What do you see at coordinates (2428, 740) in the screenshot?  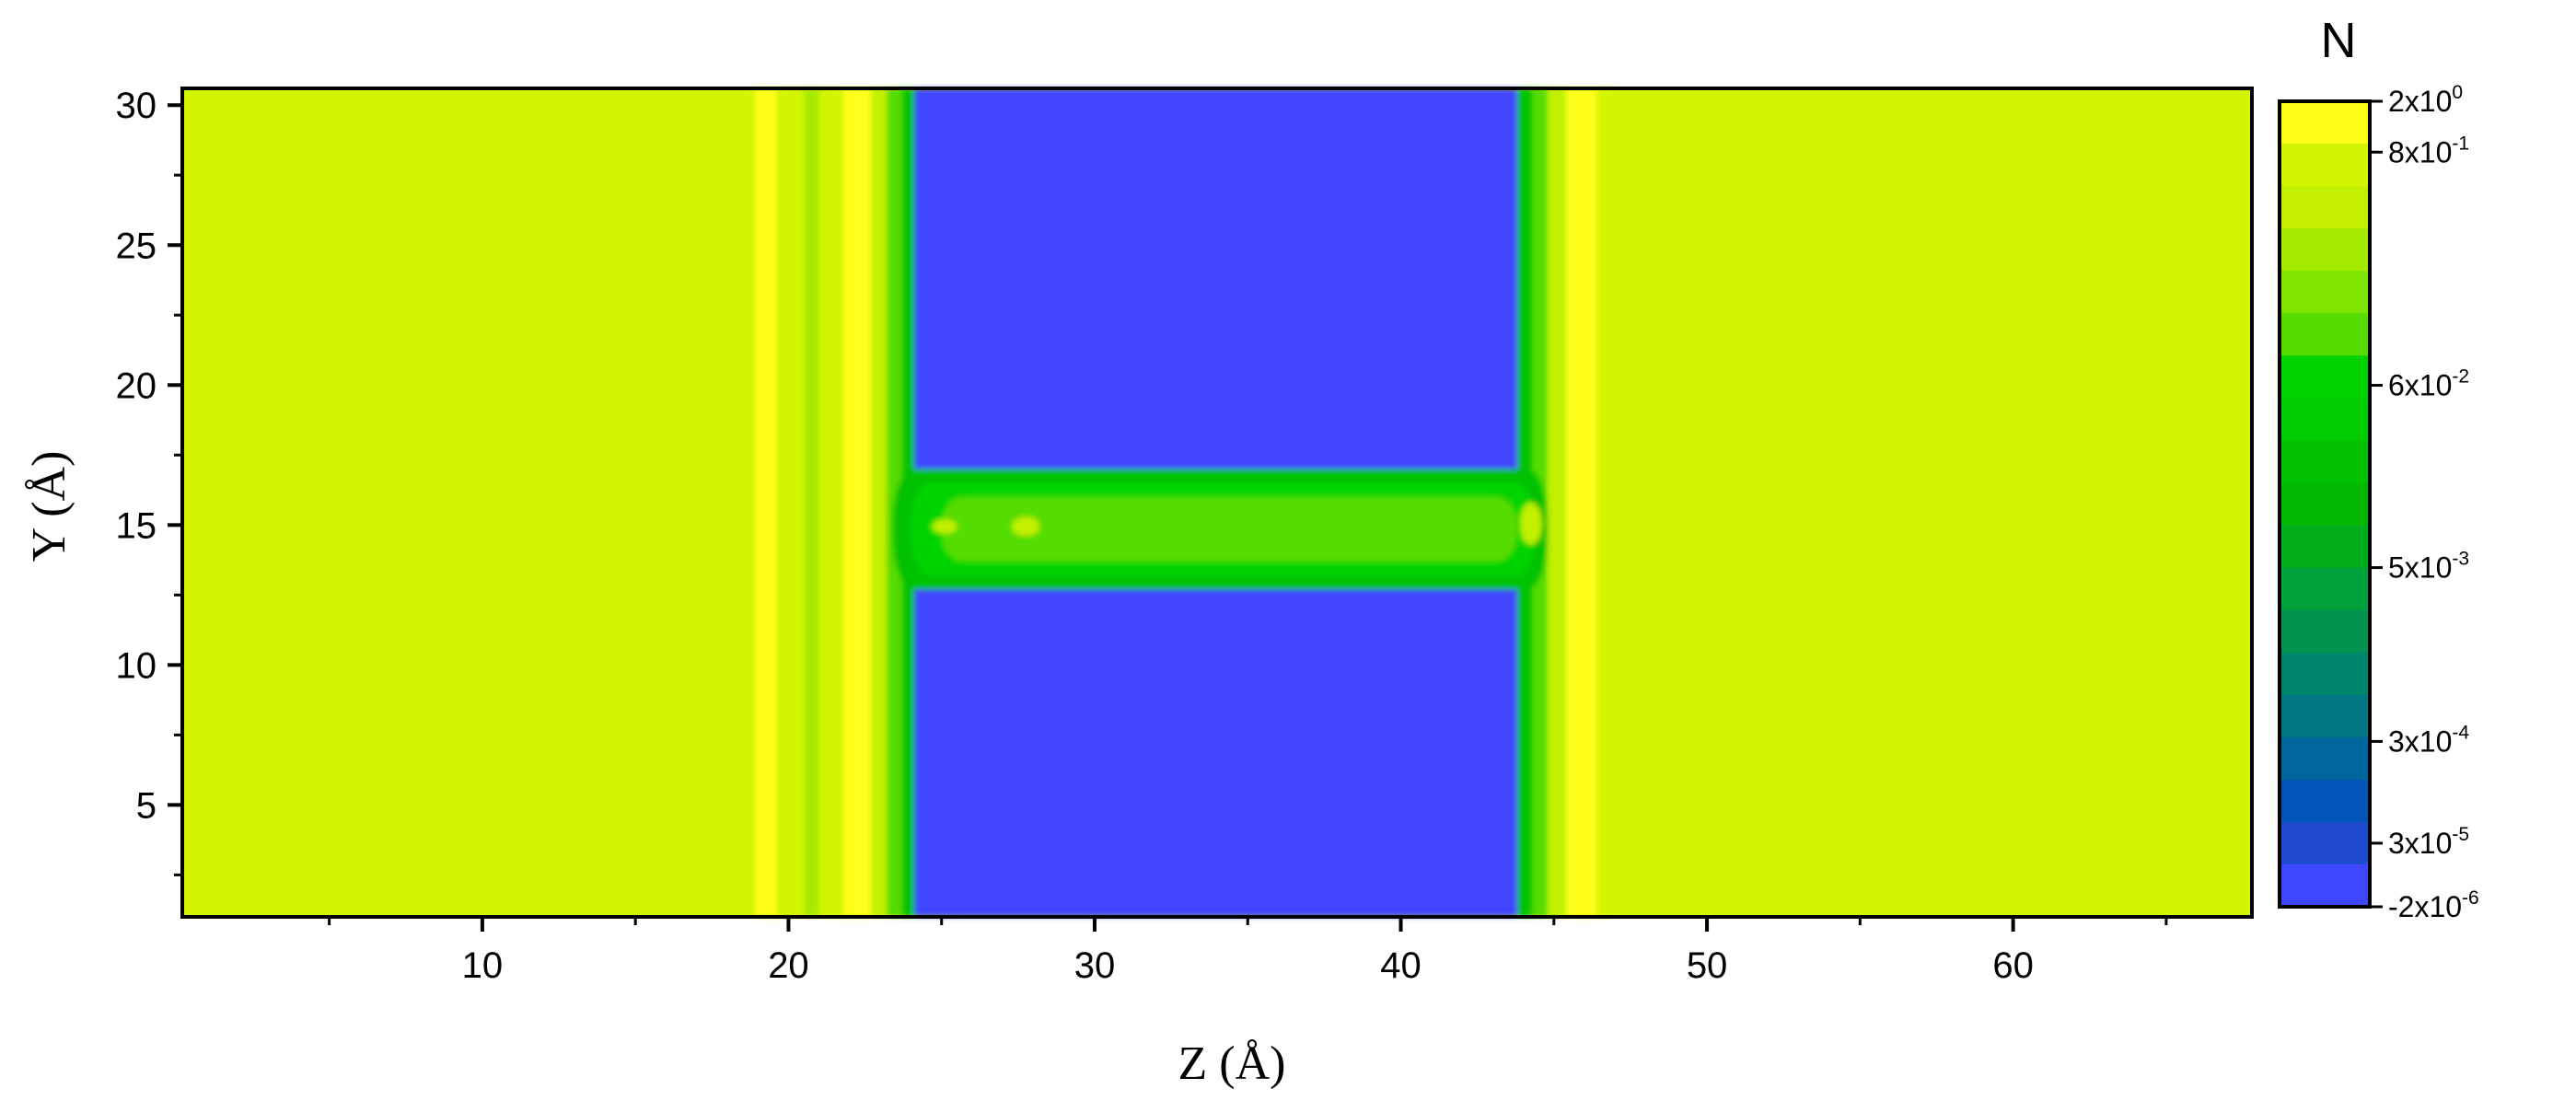 I see `colorbar-label: 3x10⁻⁴` at bounding box center [2428, 740].